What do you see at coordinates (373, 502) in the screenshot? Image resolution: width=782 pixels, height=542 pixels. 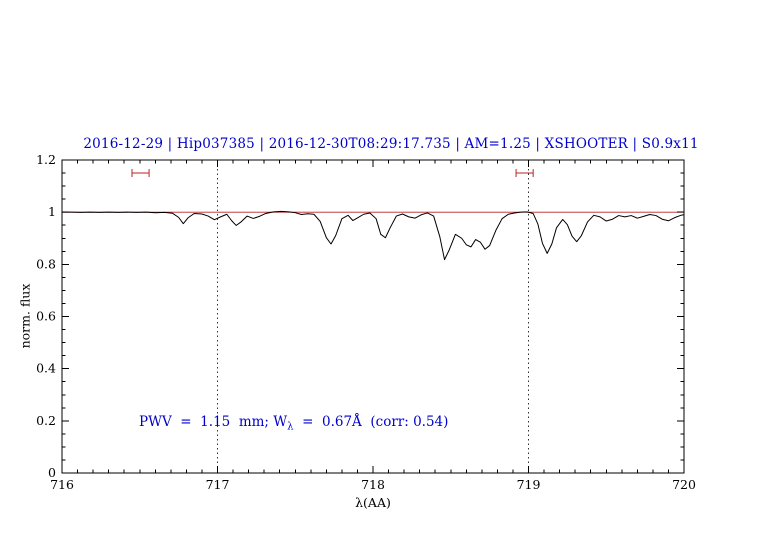 I see `x-axis-label: λ(AA)` at bounding box center [373, 502].